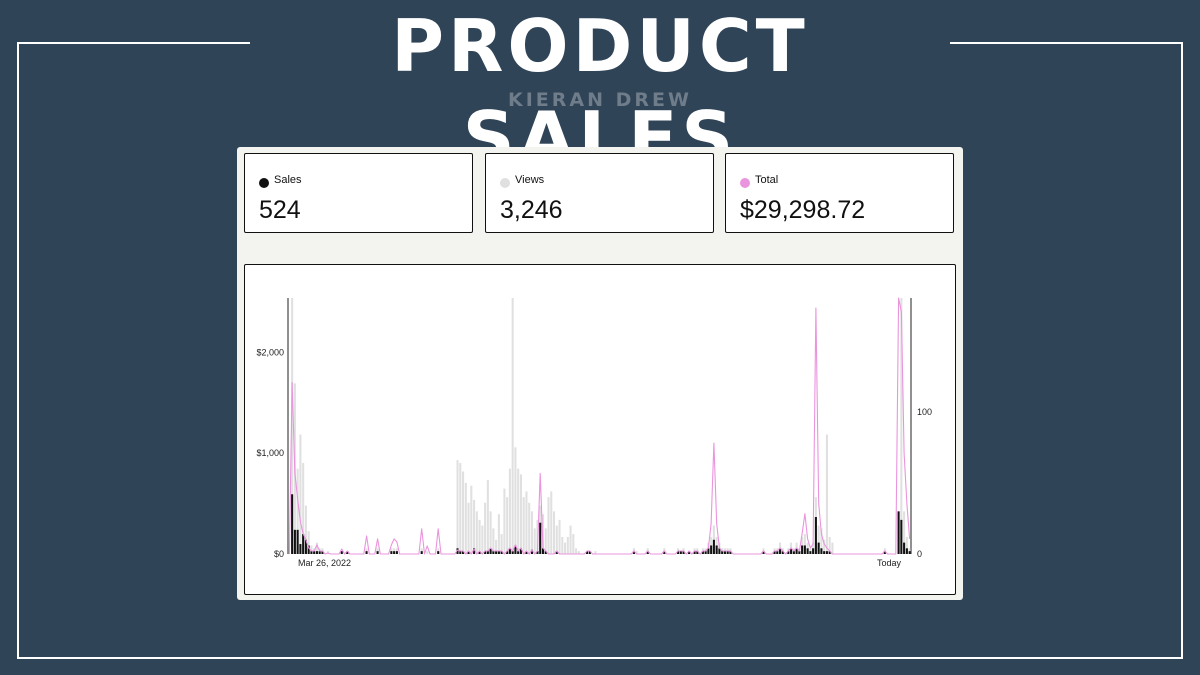 The image size is (1200, 675). What do you see at coordinates (288, 180) in the screenshot?
I see `stat-label: Sales` at bounding box center [288, 180].